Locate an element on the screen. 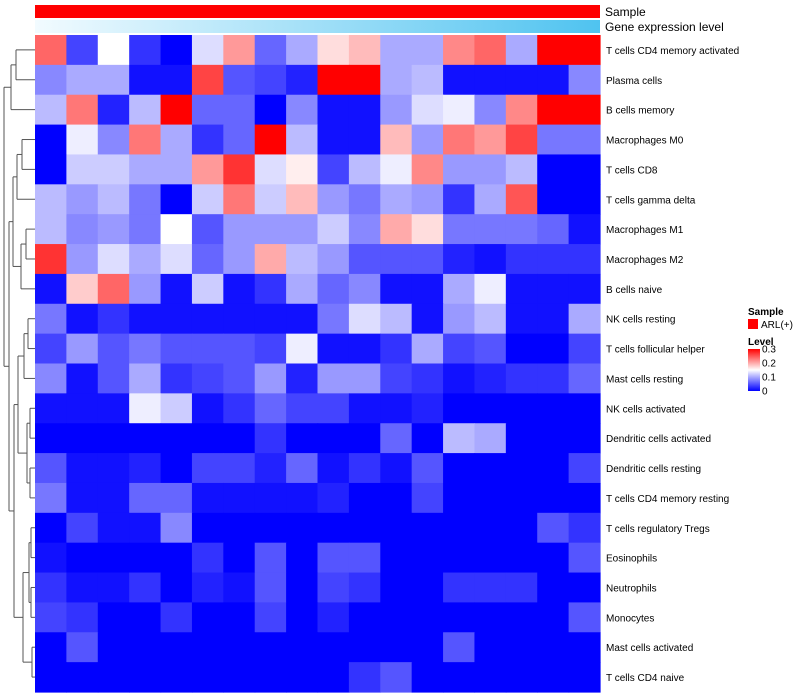  legend-sample-title: Sample is located at coordinates (766, 312).